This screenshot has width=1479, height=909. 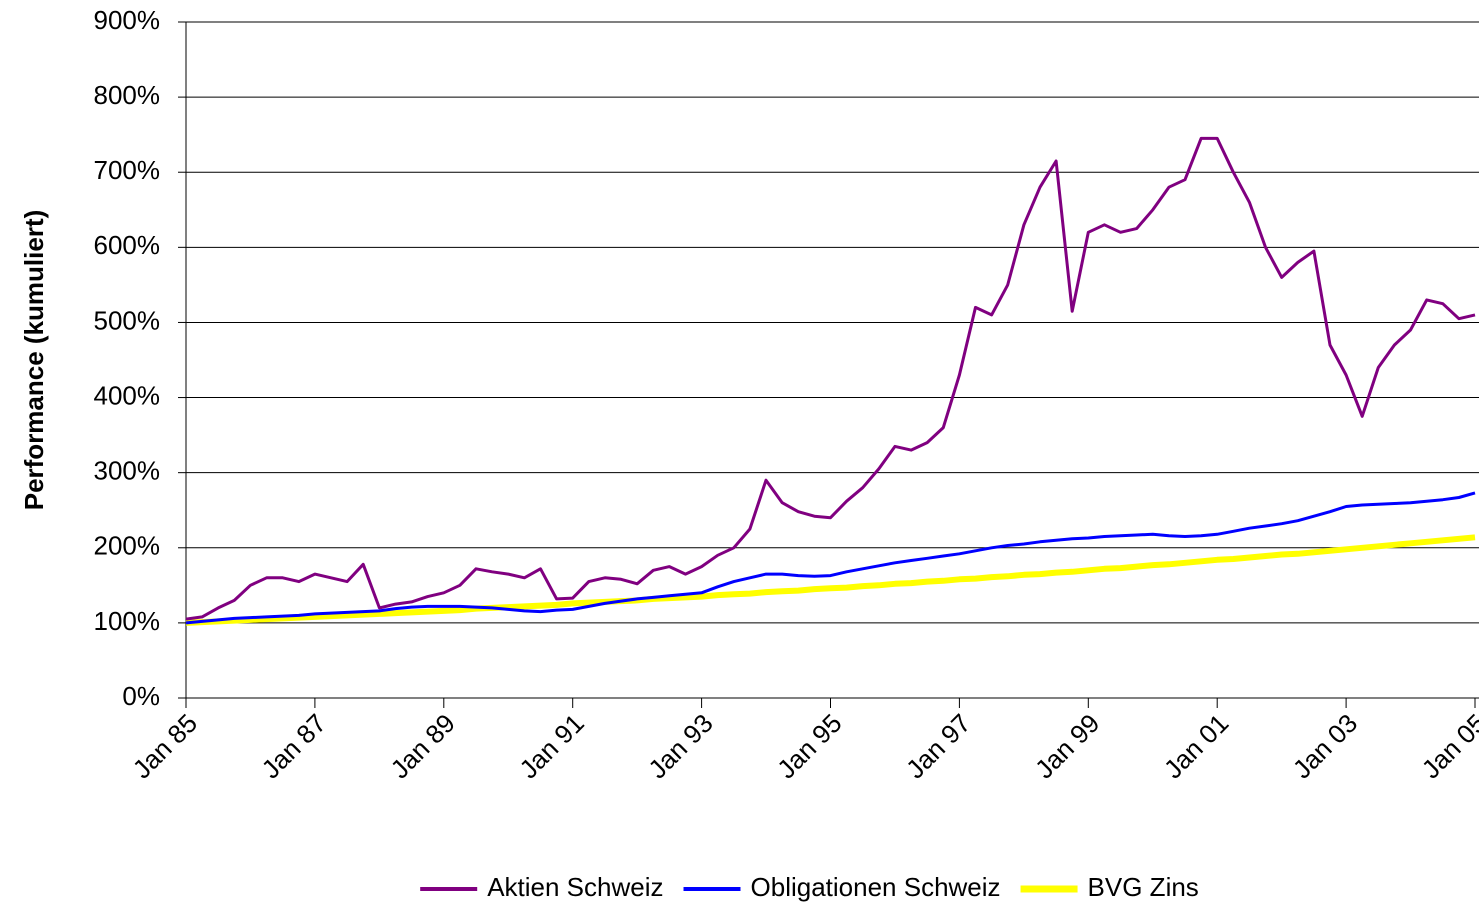 What do you see at coordinates (1067, 746) in the screenshot?
I see `x-tick-label: Jan 99` at bounding box center [1067, 746].